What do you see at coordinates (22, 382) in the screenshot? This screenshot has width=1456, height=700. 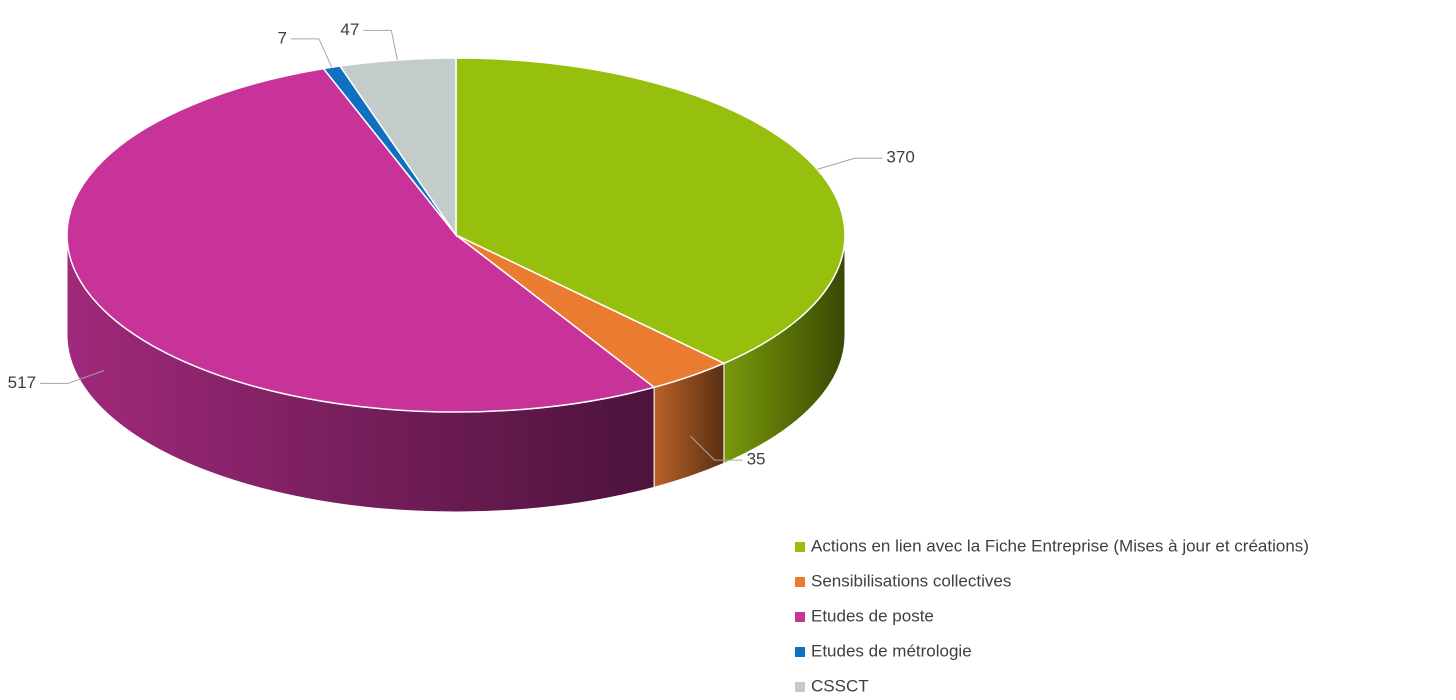 I see `data-label: 517` at bounding box center [22, 382].